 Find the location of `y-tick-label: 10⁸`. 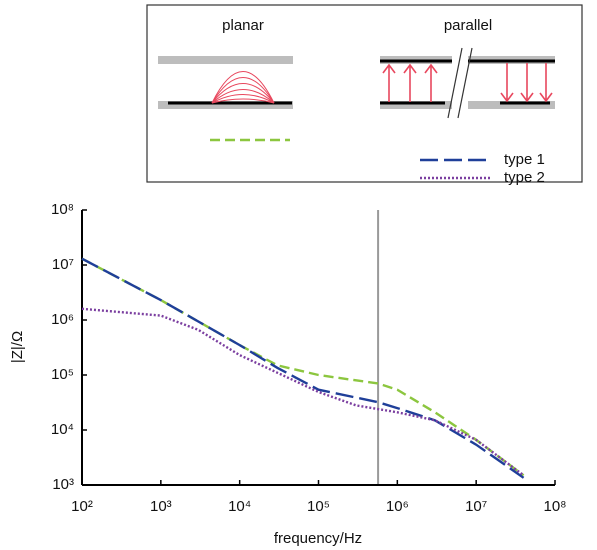

y-tick-label: 10⁸ is located at coordinates (62, 209).